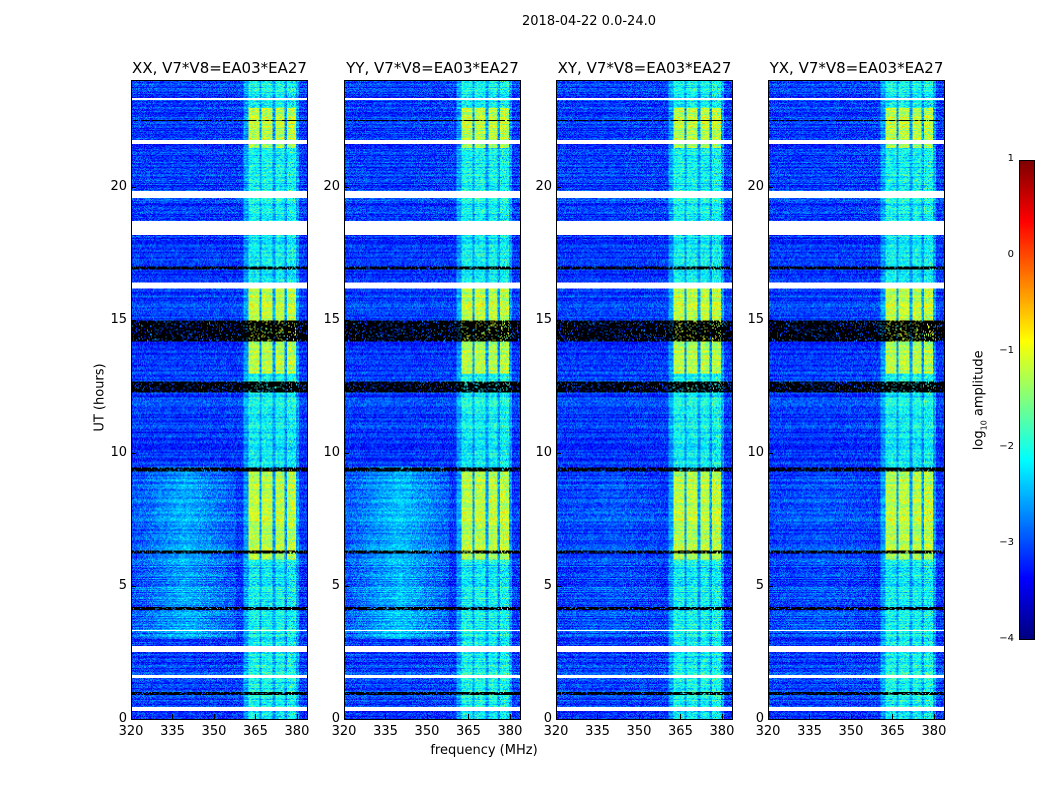  What do you see at coordinates (644, 68) in the screenshot?
I see `panel-title: XY, V7*V8=EA03*EA27` at bounding box center [644, 68].